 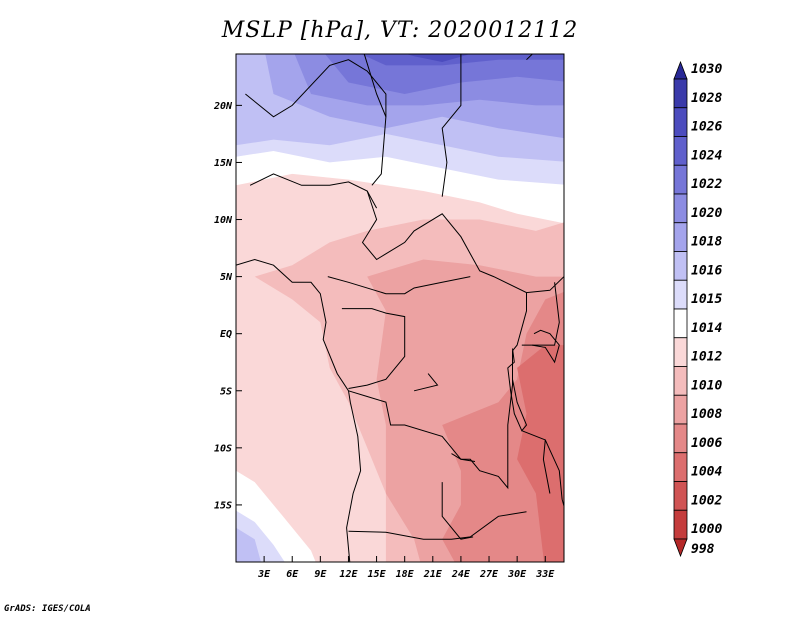 What do you see at coordinates (438, 58) in the screenshot?
I see `band-1026-max` at bounding box center [438, 58].